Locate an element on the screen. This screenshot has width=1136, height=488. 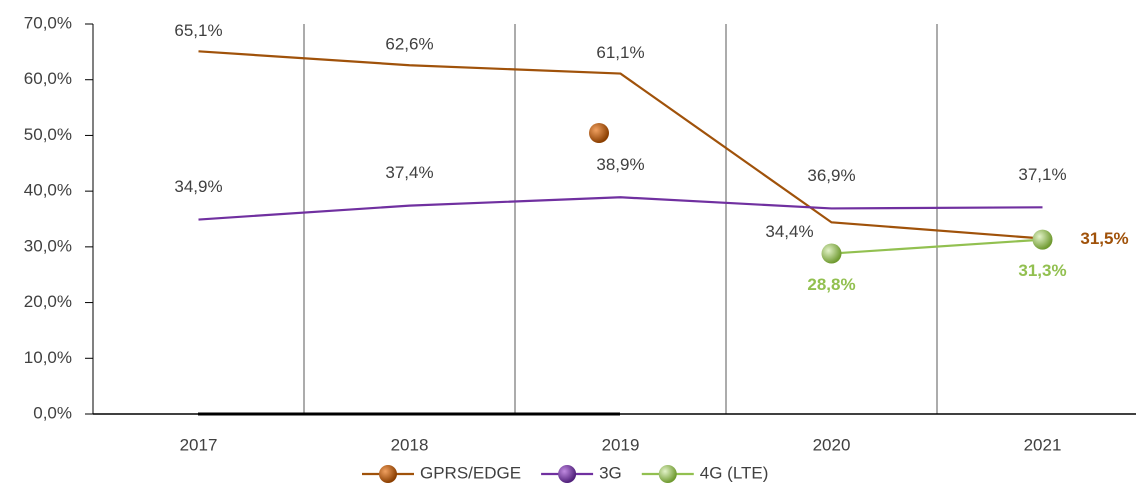
data-label: 34,9% is located at coordinates (198, 186).